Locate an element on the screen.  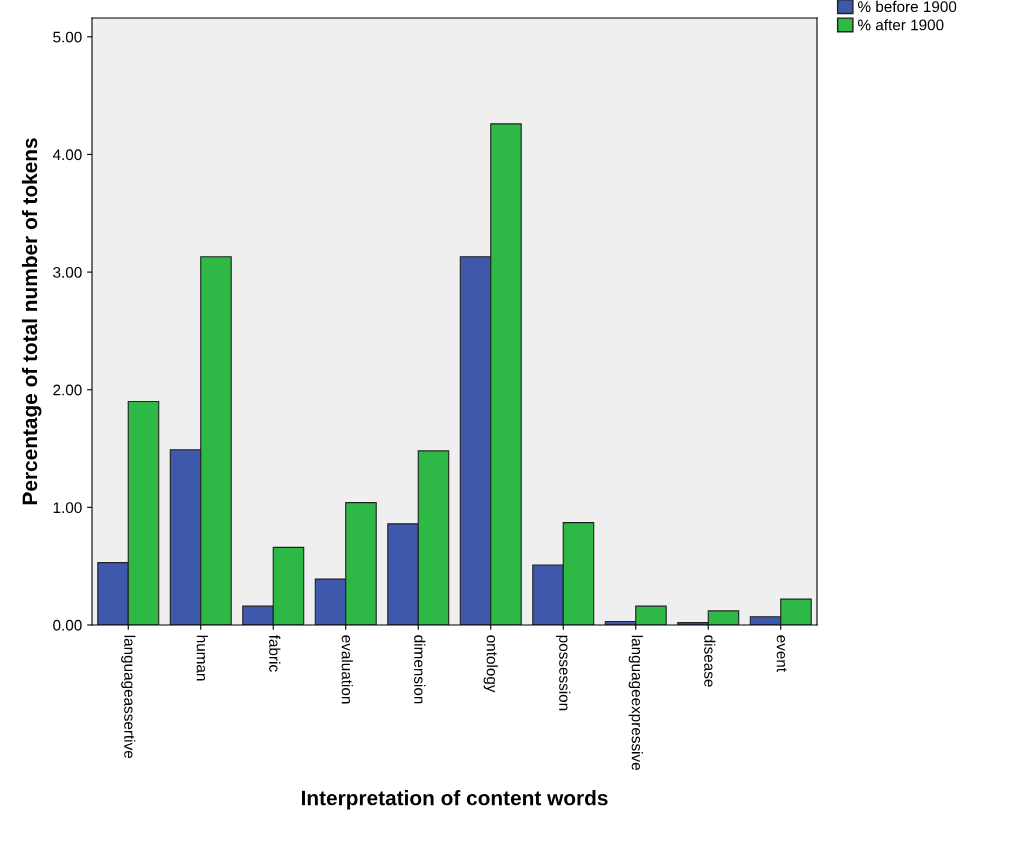
x-tick-label: disease is located at coordinates (710, 661).